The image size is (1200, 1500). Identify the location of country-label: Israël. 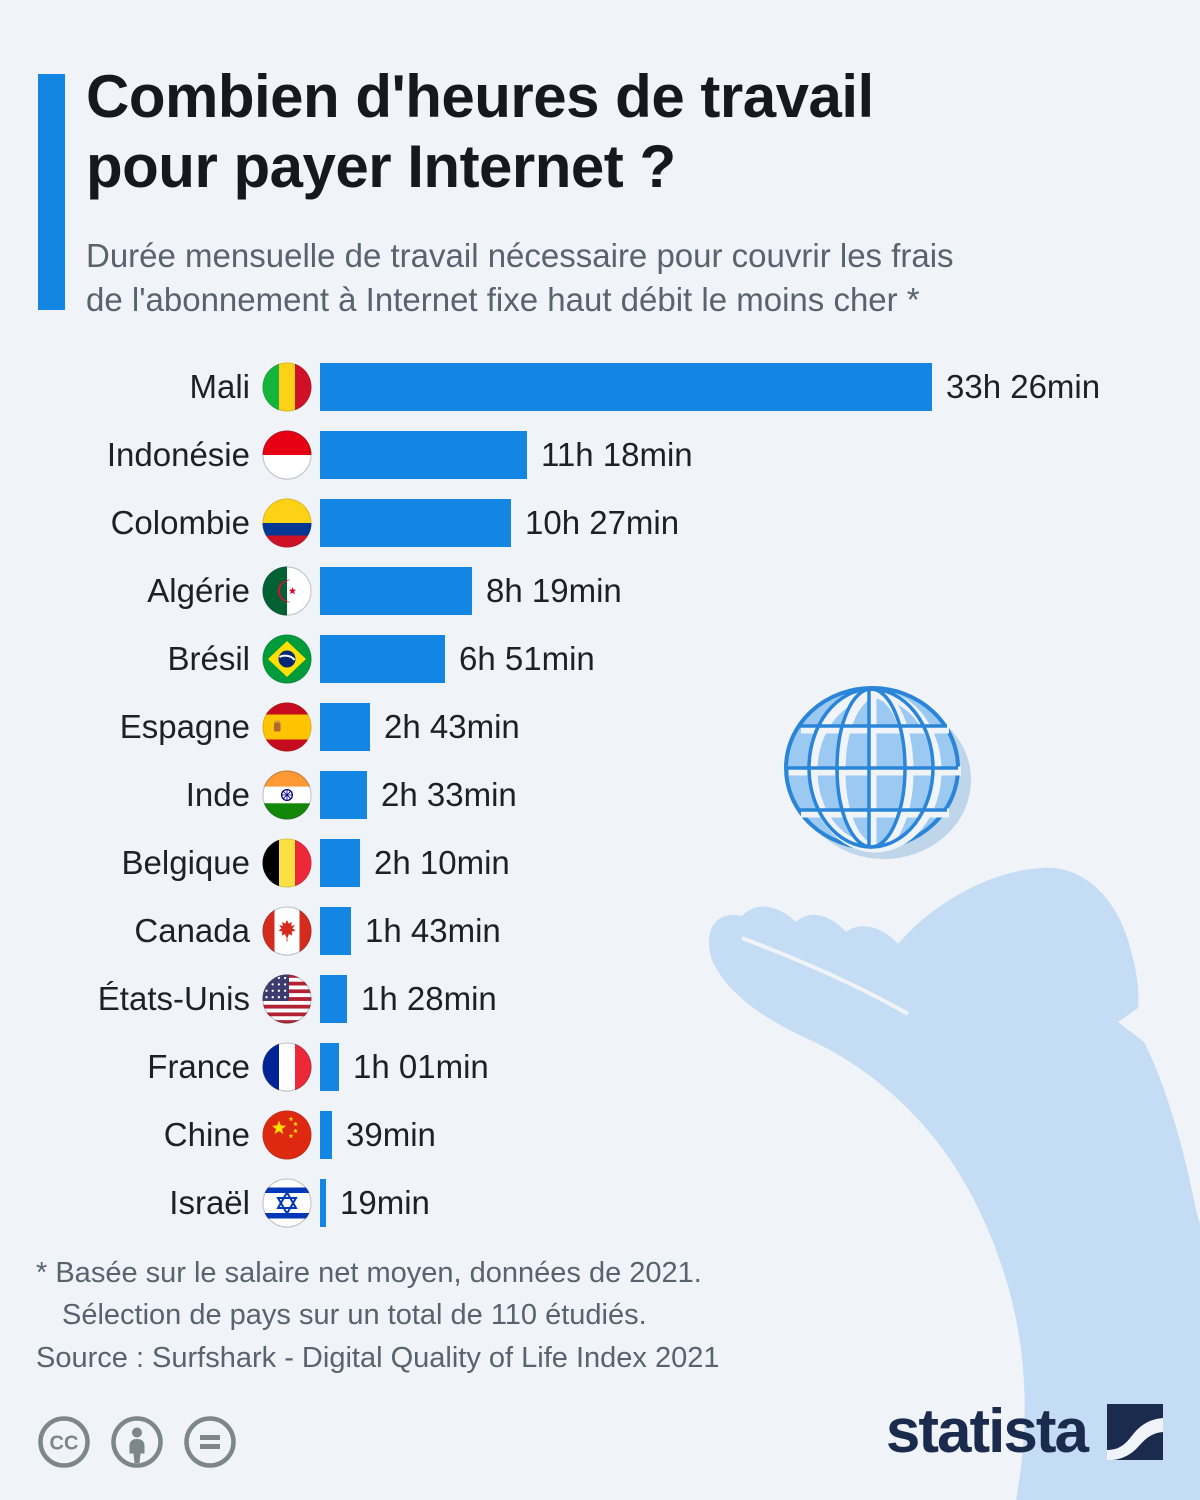
(209, 1202).